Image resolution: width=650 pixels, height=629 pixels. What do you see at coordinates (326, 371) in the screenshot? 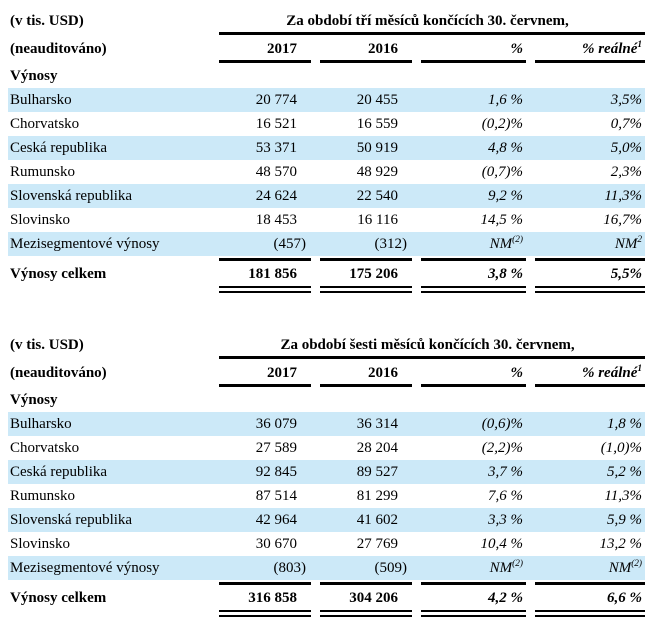
I see `column-header-row: (neauditováno) 2017 2016 % % reálné1` at bounding box center [326, 371].